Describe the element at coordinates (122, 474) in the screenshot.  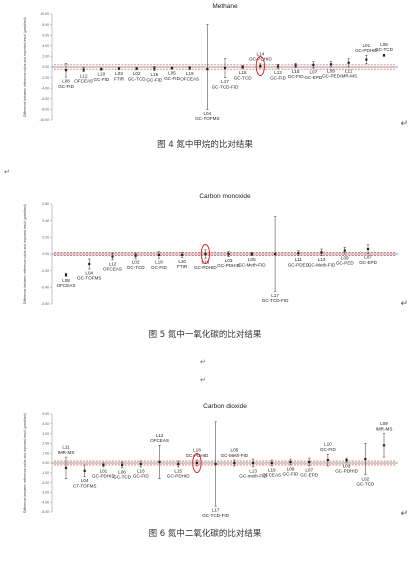
I see `point-label: L06 GC-TCD` at that location.